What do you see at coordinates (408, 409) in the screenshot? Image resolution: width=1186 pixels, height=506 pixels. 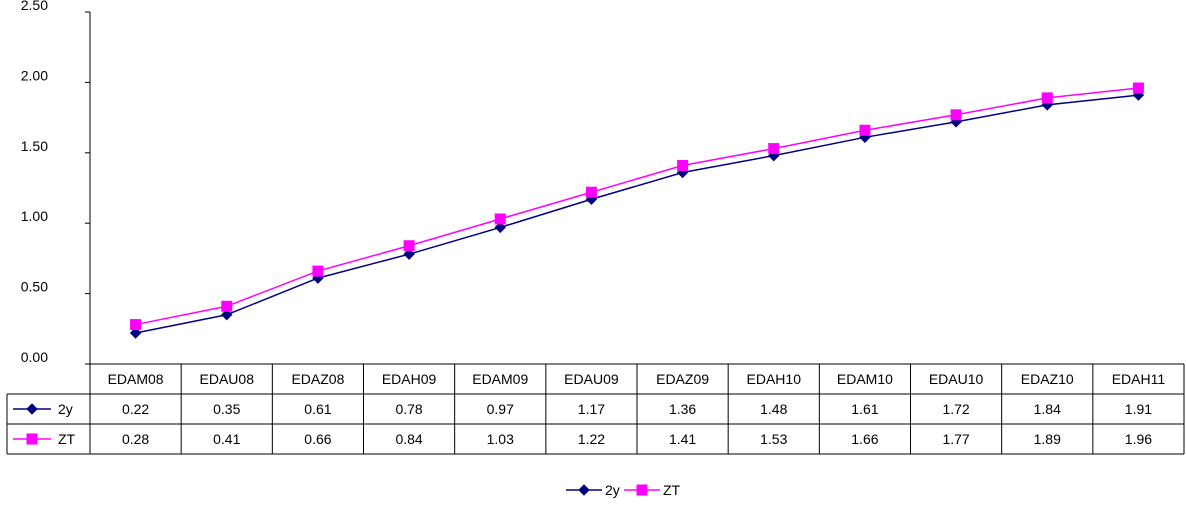 I see `table-value: 0.78` at bounding box center [408, 409].